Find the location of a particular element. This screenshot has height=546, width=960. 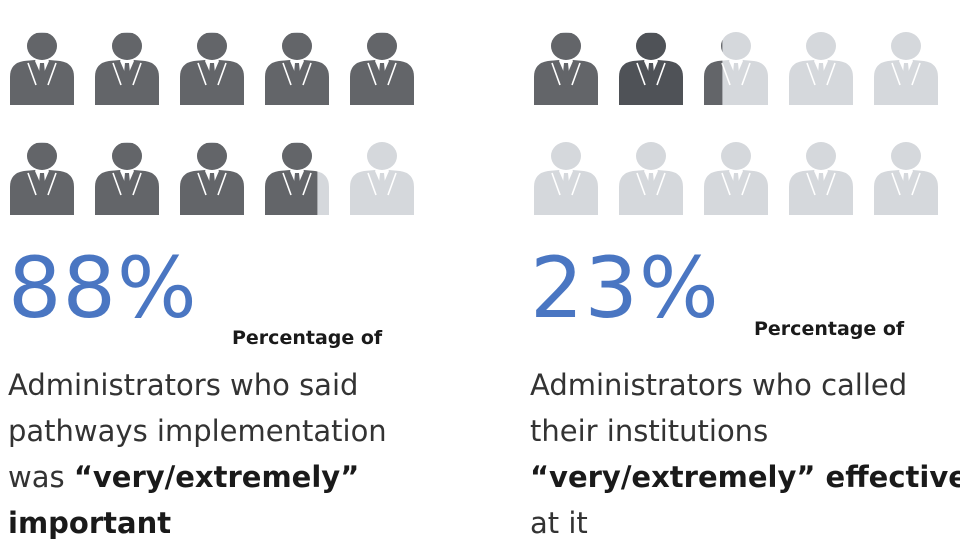

description-emphasis: “very/extremely” effective is located at coordinates (745, 477).